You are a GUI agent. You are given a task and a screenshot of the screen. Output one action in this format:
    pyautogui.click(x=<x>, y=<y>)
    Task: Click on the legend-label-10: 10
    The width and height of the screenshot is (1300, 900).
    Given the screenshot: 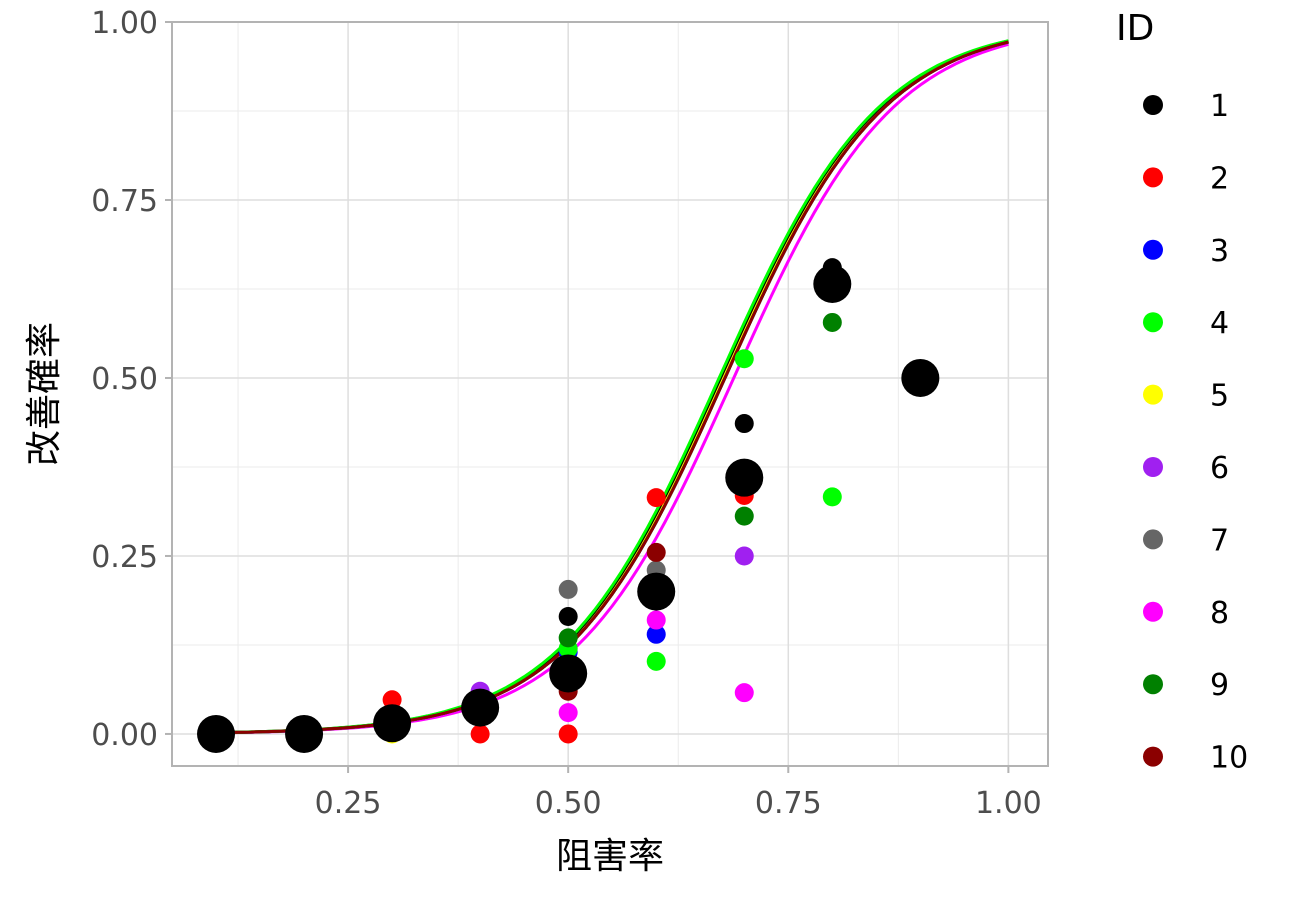 What is the action you would take?
    pyautogui.click(x=1229, y=758)
    